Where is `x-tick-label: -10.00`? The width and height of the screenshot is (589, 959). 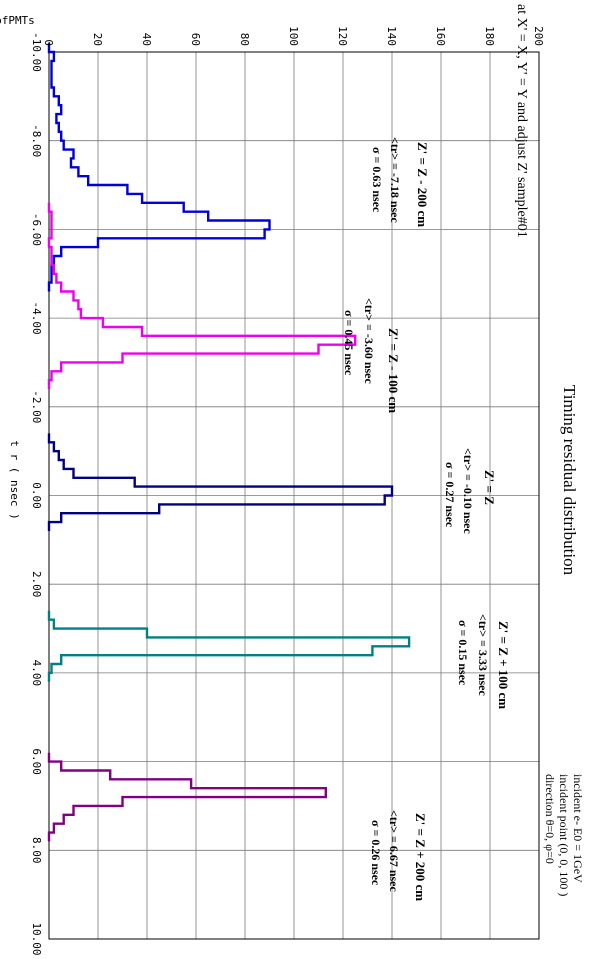
x-tick-label: -10.00 is located at coordinates (36, 52).